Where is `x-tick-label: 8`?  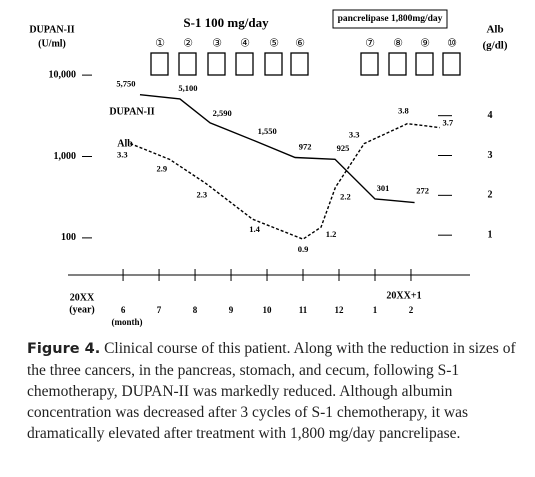 x-tick-label: 8 is located at coordinates (195, 310).